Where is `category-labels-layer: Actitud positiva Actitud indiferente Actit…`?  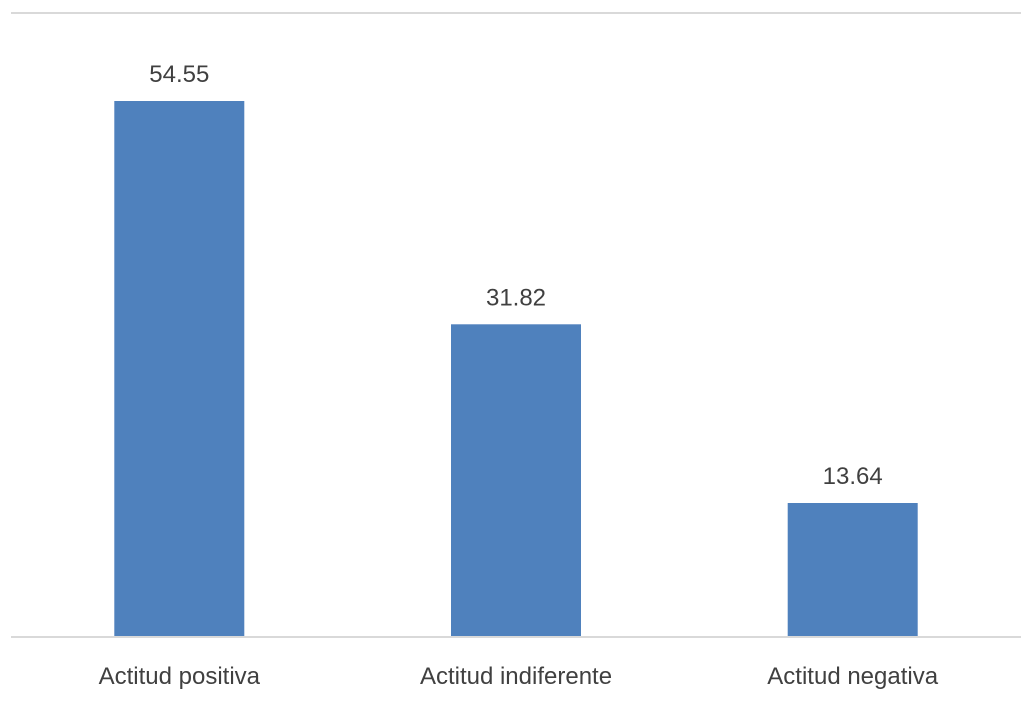
category-labels-layer: Actitud positiva Actitud indiferente Actit… is located at coordinates (519, 676).